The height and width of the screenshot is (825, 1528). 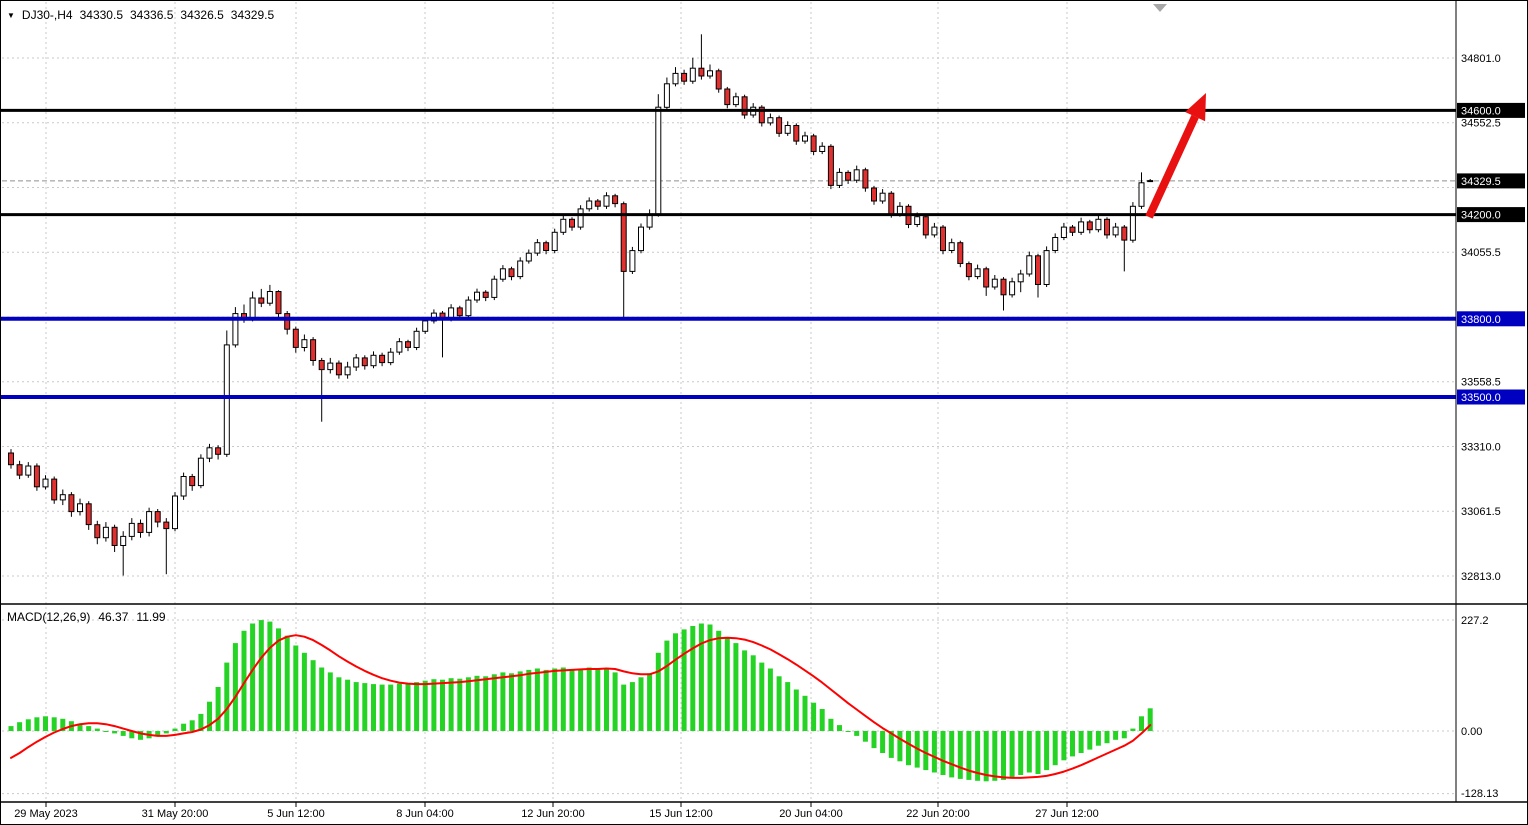 What do you see at coordinates (1160, 8) in the screenshot?
I see `chart-shift-marker` at bounding box center [1160, 8].